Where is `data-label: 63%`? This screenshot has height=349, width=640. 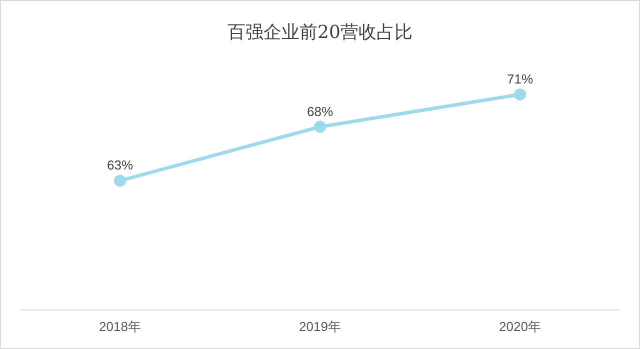
data-label: 63% is located at coordinates (120, 165).